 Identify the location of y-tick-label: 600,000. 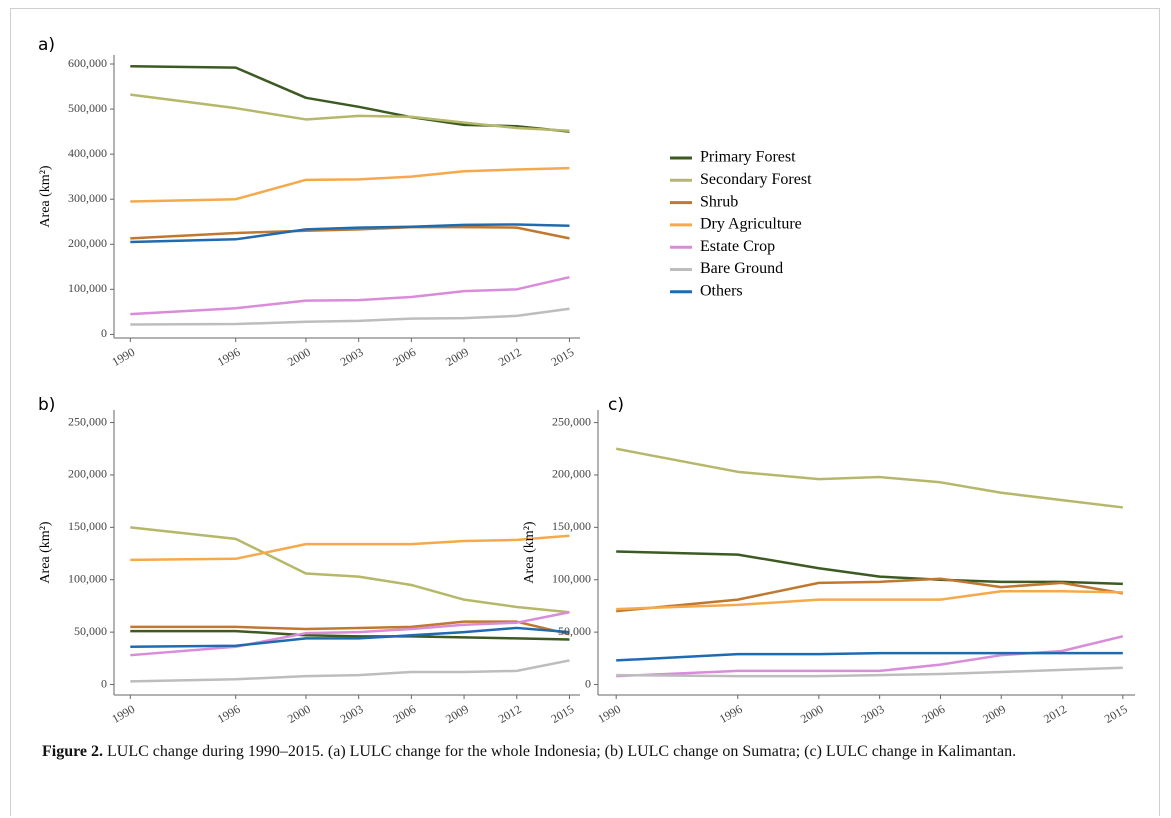
(87, 63).